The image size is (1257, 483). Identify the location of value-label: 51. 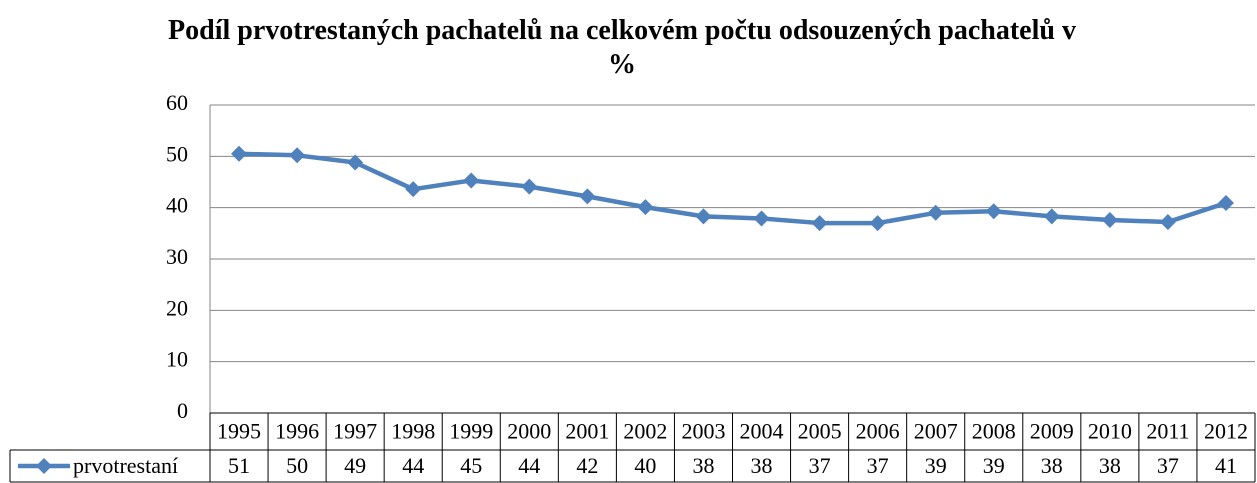
(239, 465).